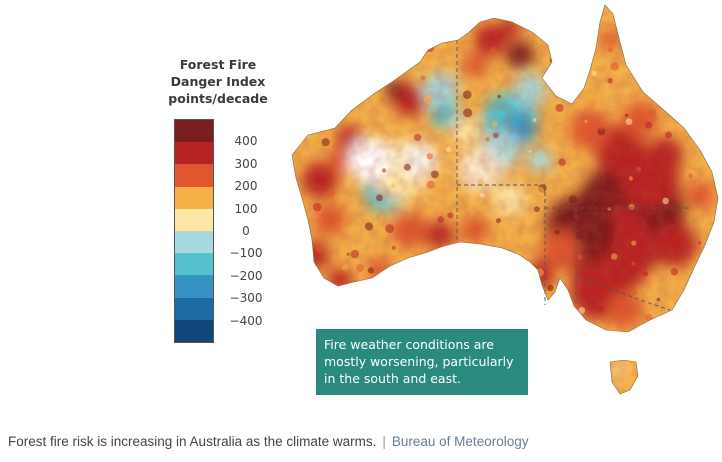 The width and height of the screenshot is (722, 462). Describe the element at coordinates (247, 231) in the screenshot. I see `legend-tick-labels: 400 300 200 100 0 −100 −200 −300 −400` at that location.